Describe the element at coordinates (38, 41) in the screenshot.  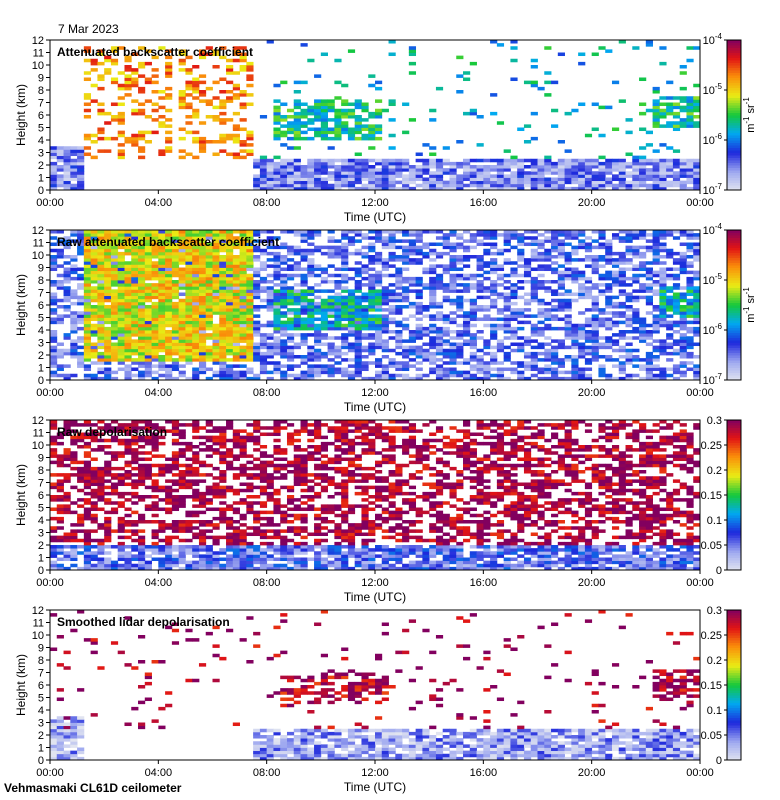
I see `y-tick-label: 12` at that location.